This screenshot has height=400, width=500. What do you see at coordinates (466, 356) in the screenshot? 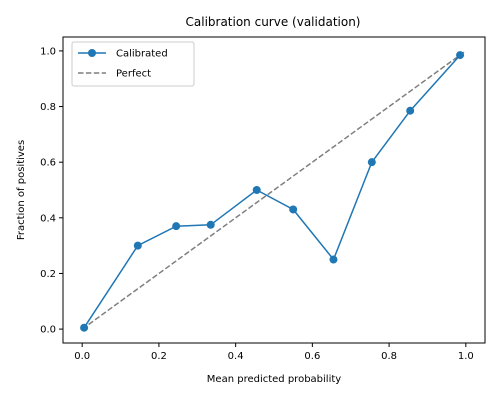
I see `x-tick-label: 1.0` at bounding box center [466, 356].